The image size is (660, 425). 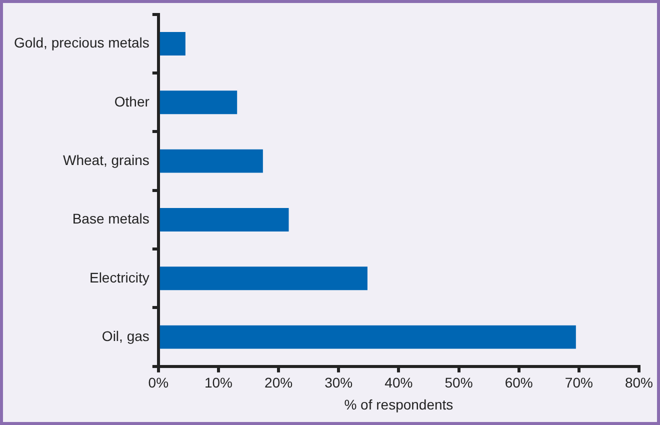 What do you see at coordinates (518, 382) in the screenshot?
I see `x-tick-label: 60%` at bounding box center [518, 382].